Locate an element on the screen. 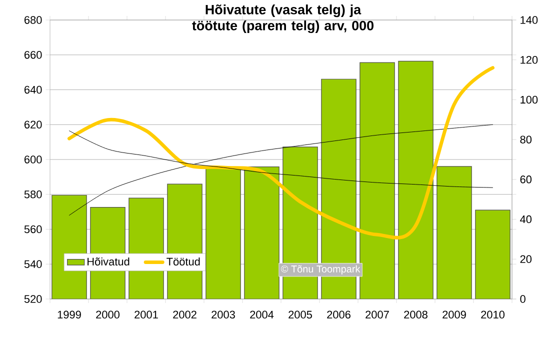 This screenshot has width=560, height=342. y-tick-label: 660 is located at coordinates (33, 55).